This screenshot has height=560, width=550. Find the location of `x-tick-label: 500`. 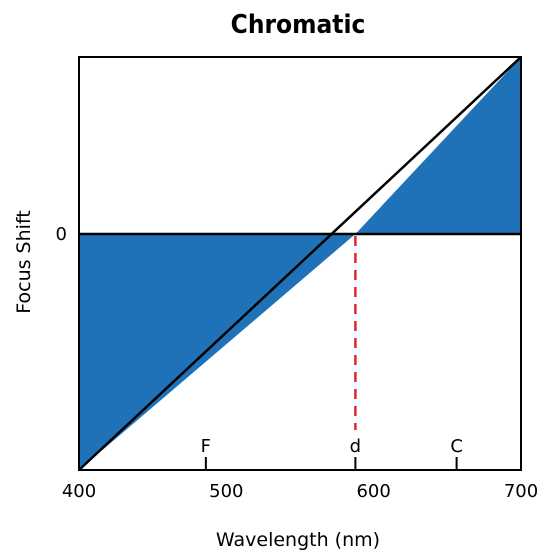

x-tick-label: 500 is located at coordinates (226, 491).